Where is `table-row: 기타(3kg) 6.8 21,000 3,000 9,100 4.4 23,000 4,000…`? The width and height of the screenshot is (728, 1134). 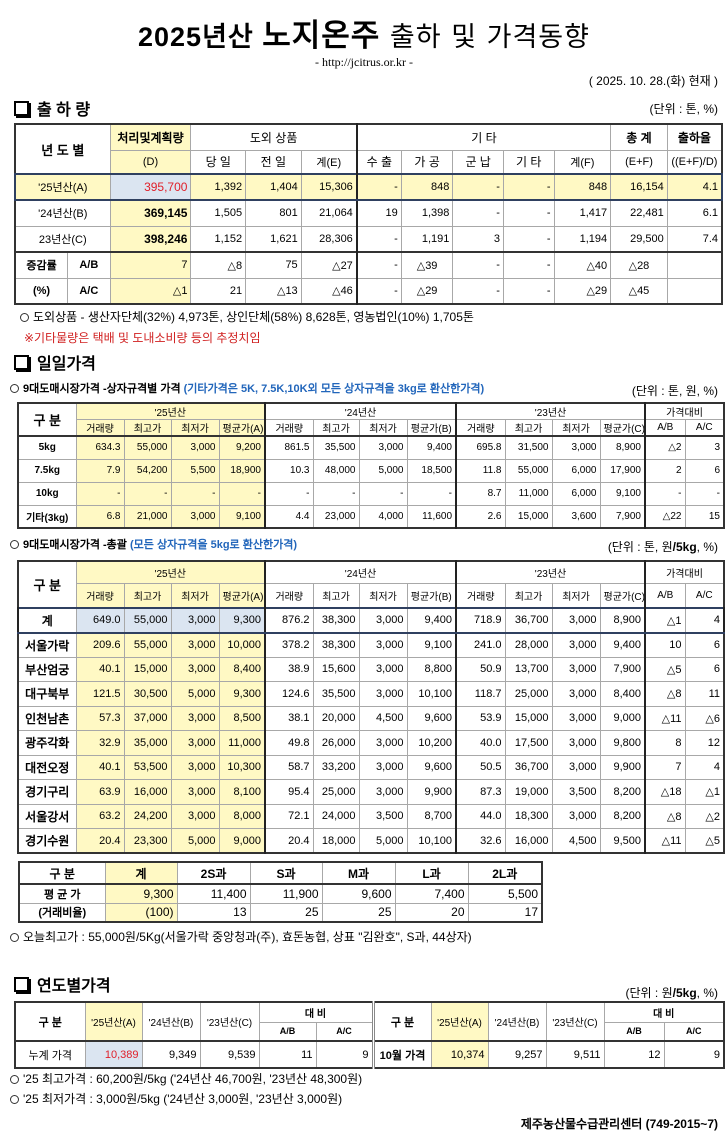 table-row: 기타(3kg) 6.8 21,000 3,000 9,100 4.4 23,000 4,000… is located at coordinates (371, 516).